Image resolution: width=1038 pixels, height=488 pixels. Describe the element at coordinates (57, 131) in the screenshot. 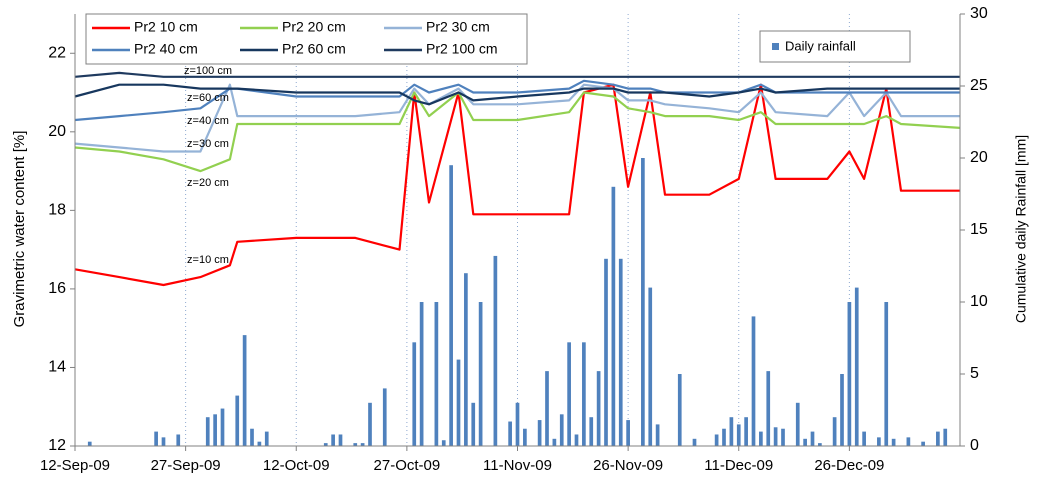

I see `y-tick-label: 20` at that location.